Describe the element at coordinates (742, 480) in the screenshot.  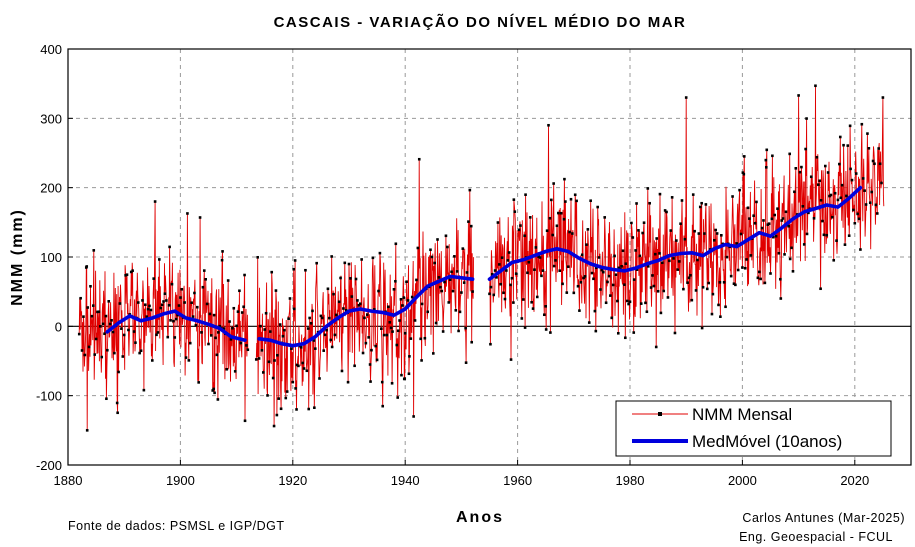
I see `x-tick-label: 2000` at that location.